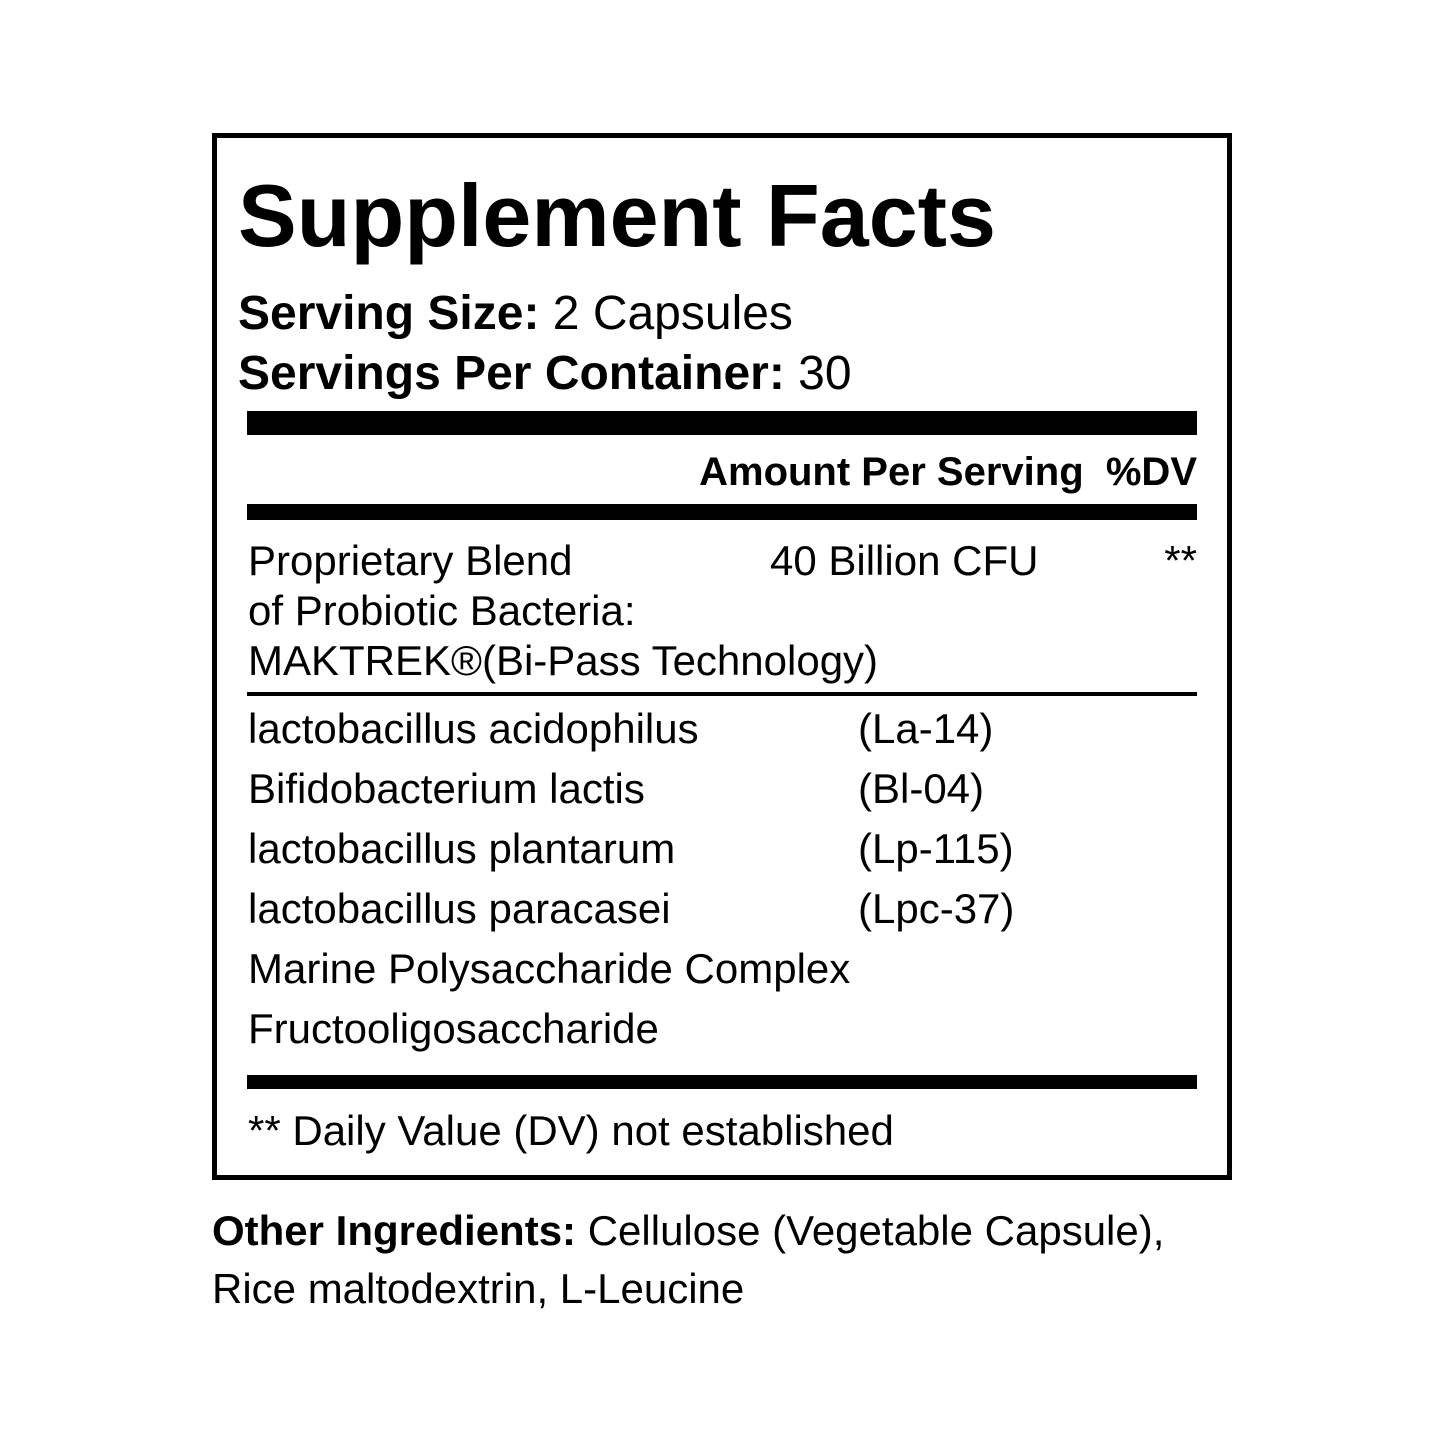 This screenshot has width=1445, height=1445. I want to click on label: Serving Size:, so click(389, 313).